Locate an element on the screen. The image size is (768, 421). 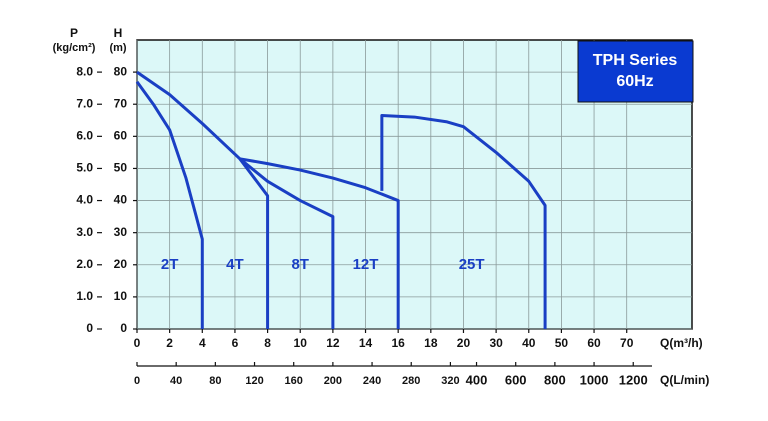
y2-tick-label: 4.0 is located at coordinates (84, 200).